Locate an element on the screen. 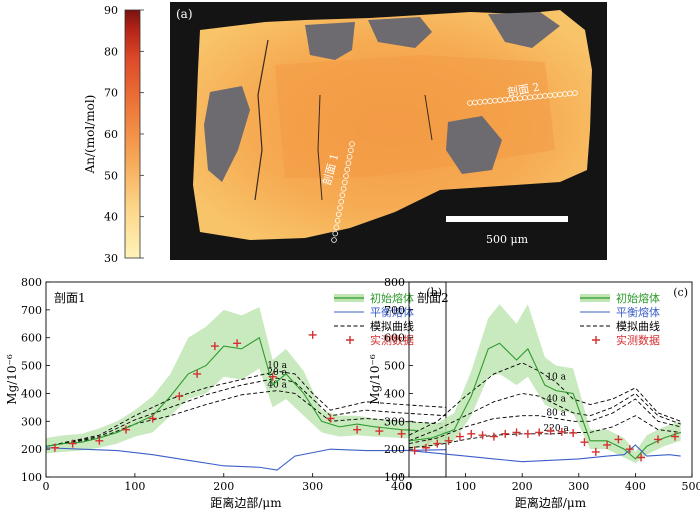  y-tick-label: 500 is located at coordinates (394, 366).